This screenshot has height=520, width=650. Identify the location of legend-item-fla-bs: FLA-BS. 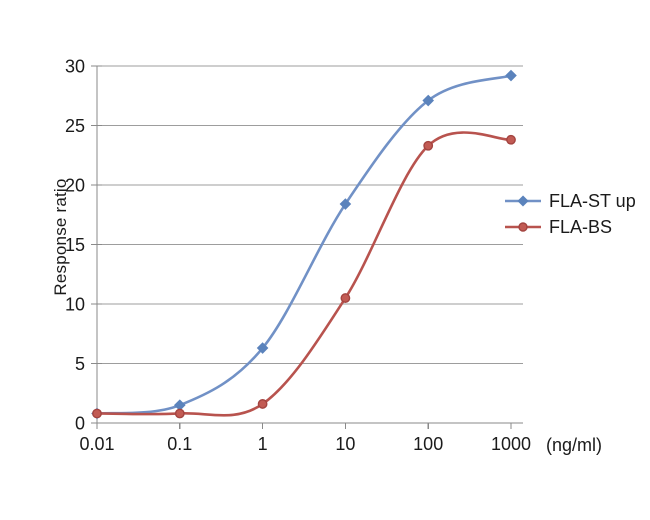
(570, 227).